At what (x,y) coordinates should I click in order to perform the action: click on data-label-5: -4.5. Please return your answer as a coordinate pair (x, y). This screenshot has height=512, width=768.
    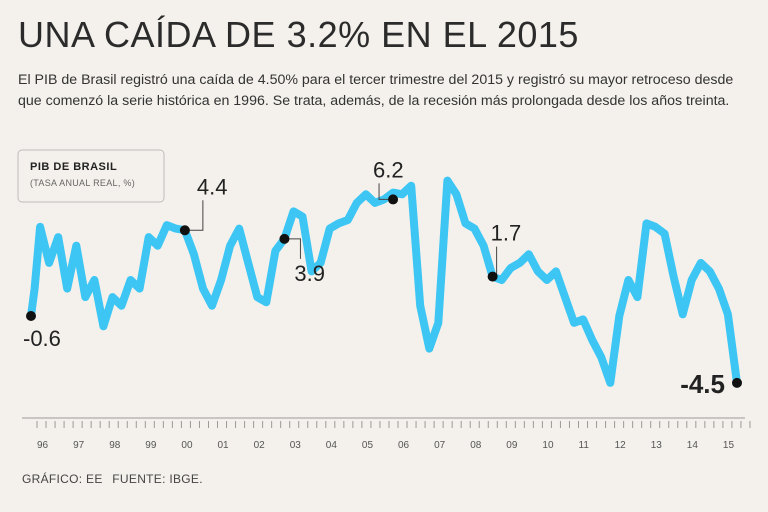
    Looking at the image, I should click on (702, 384).